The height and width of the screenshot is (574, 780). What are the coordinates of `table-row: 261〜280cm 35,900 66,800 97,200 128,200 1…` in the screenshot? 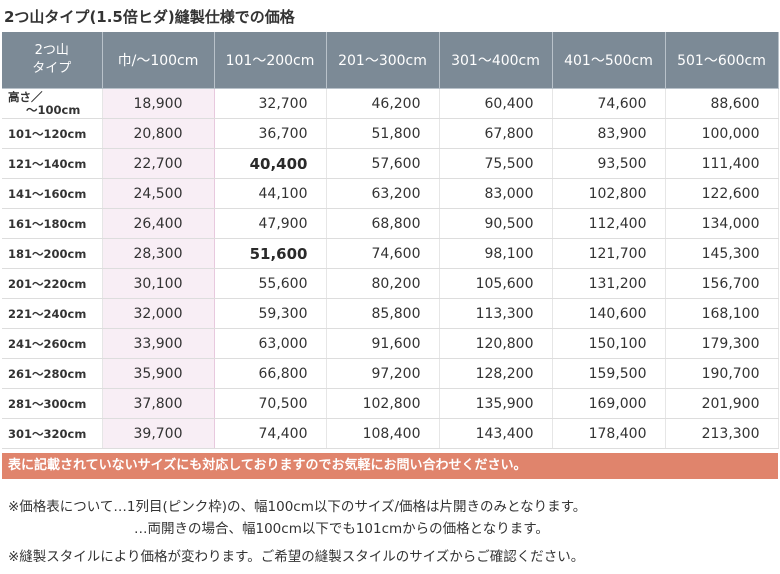 It's located at (390, 373).